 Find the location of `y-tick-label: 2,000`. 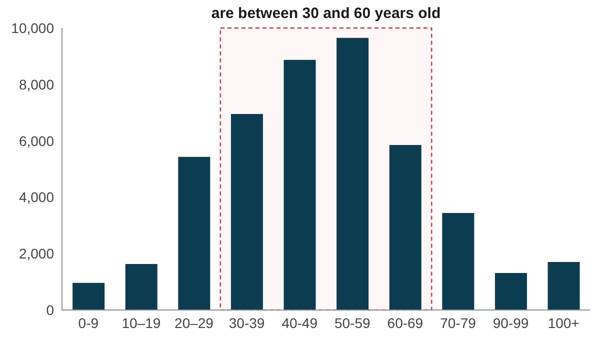

y-tick-label: 2,000 is located at coordinates (36, 254).